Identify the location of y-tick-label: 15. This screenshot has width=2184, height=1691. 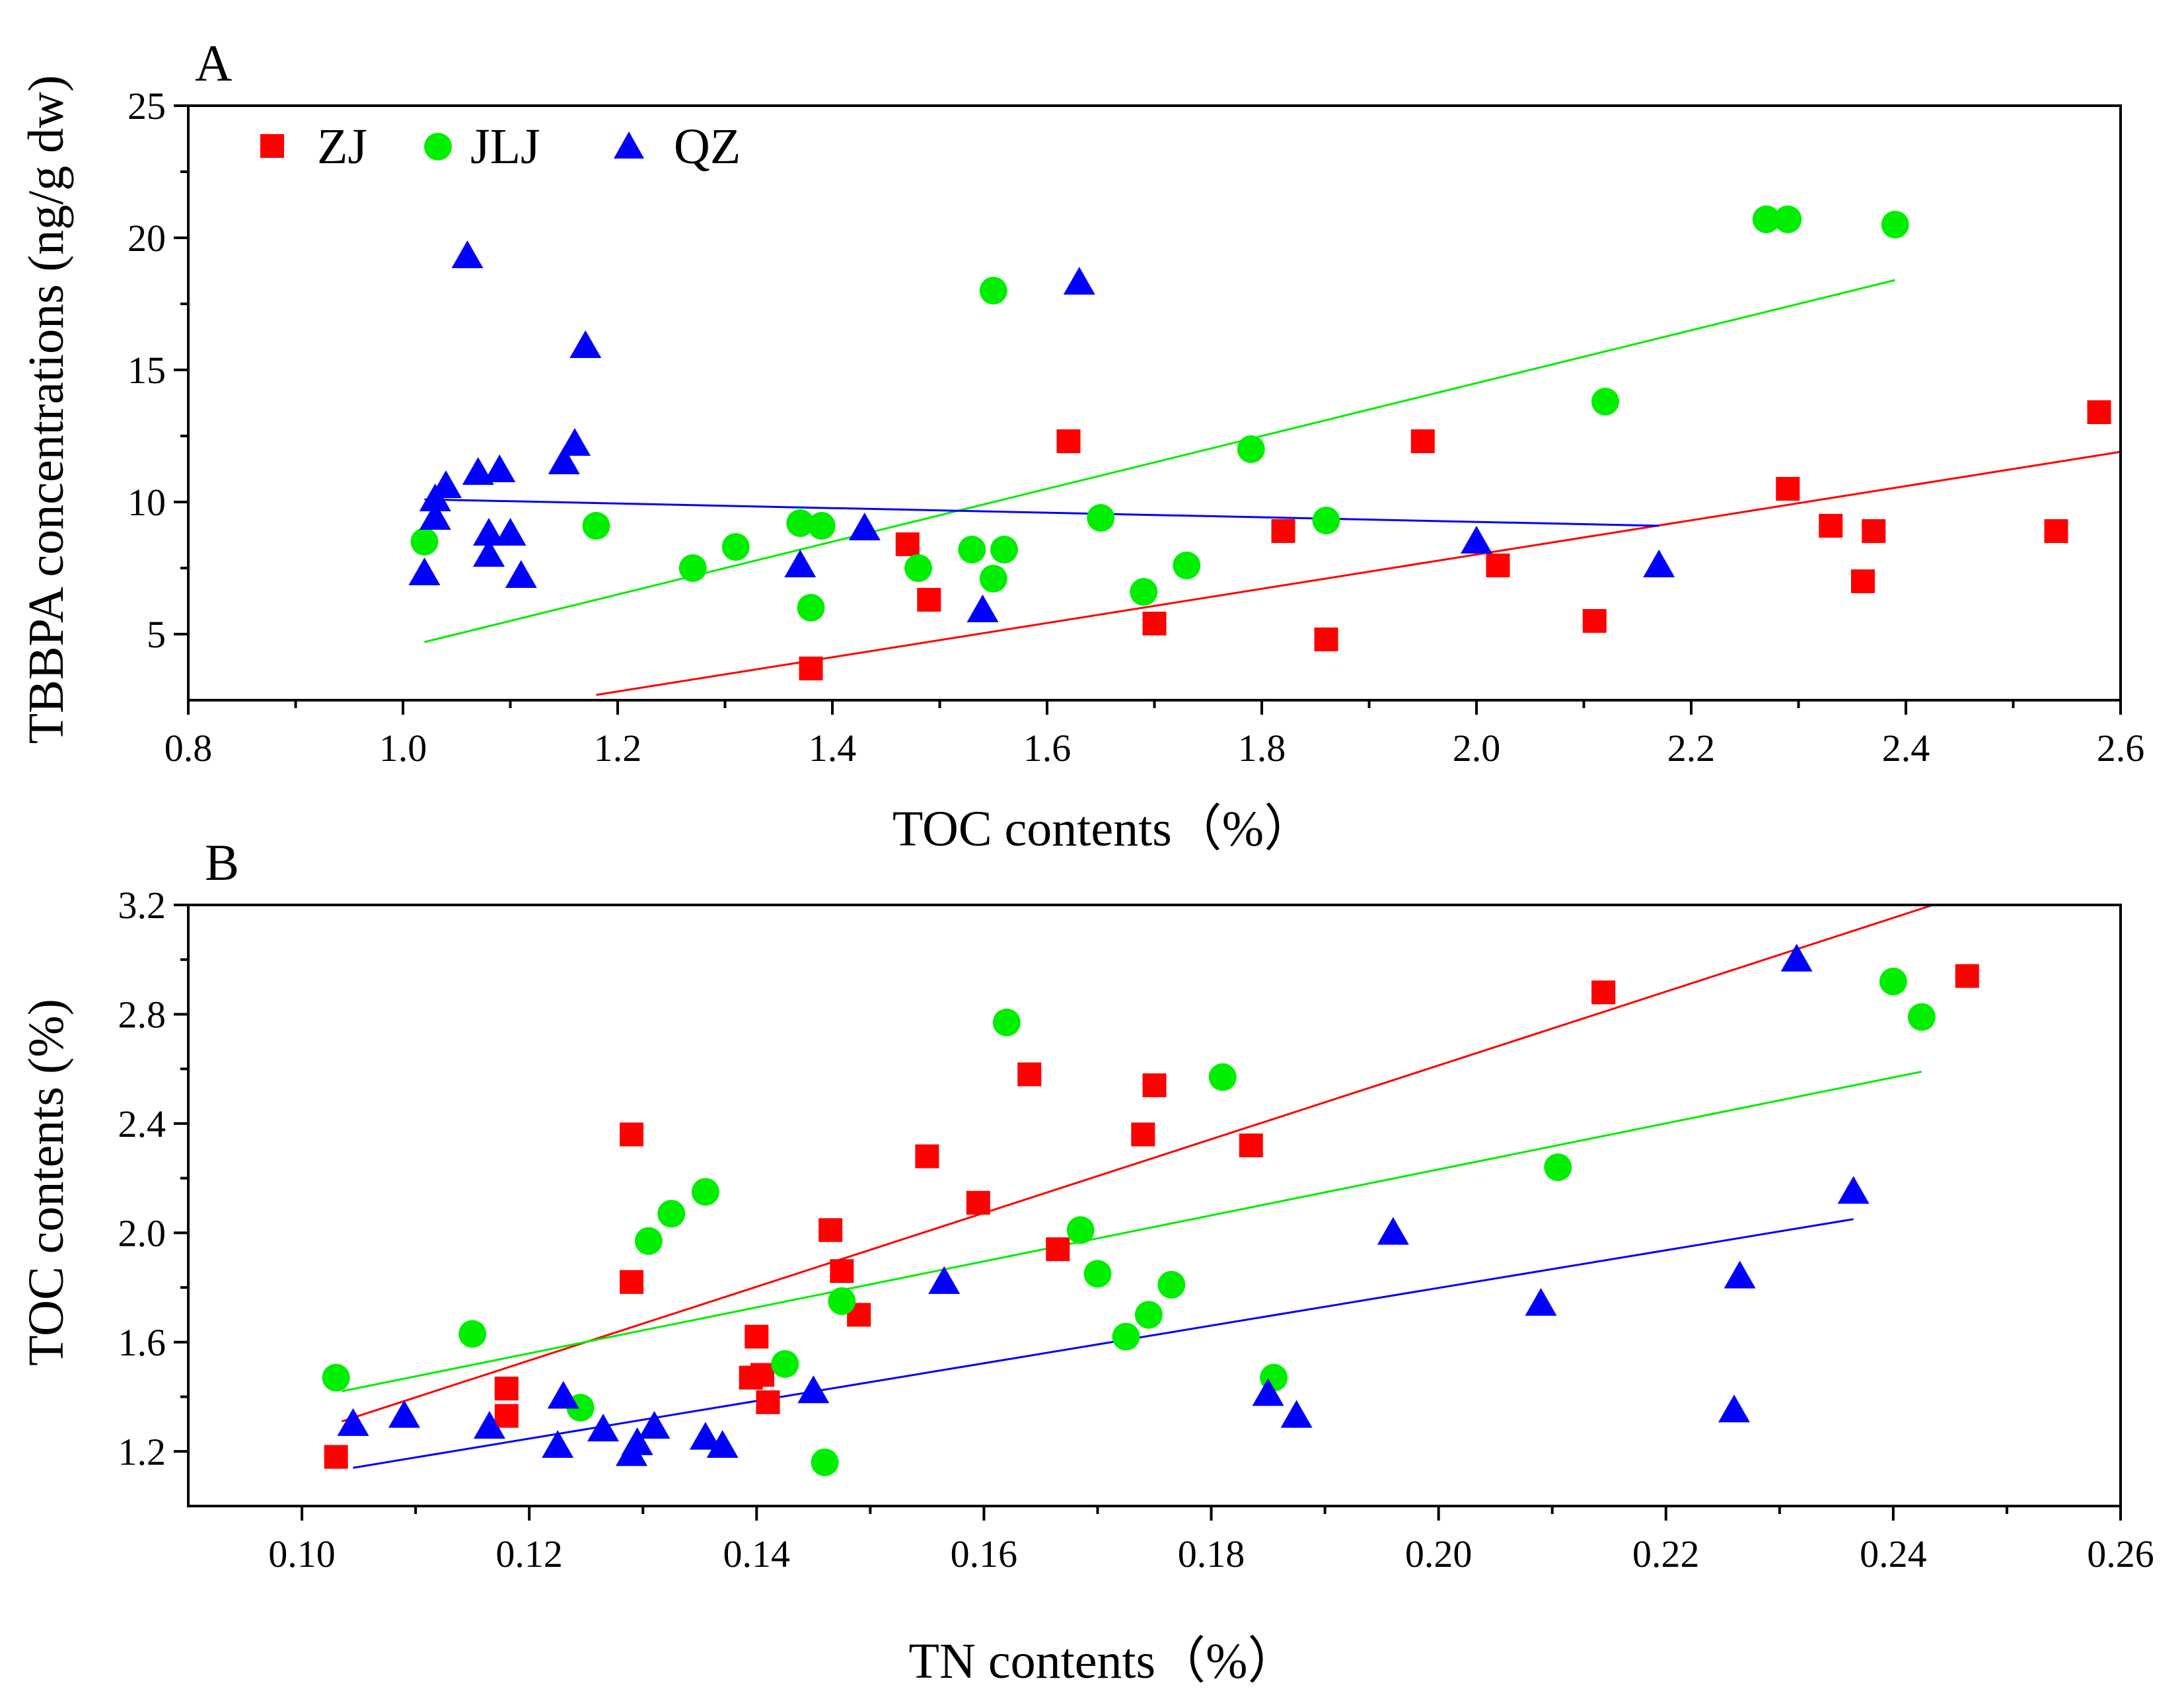
(146, 371).